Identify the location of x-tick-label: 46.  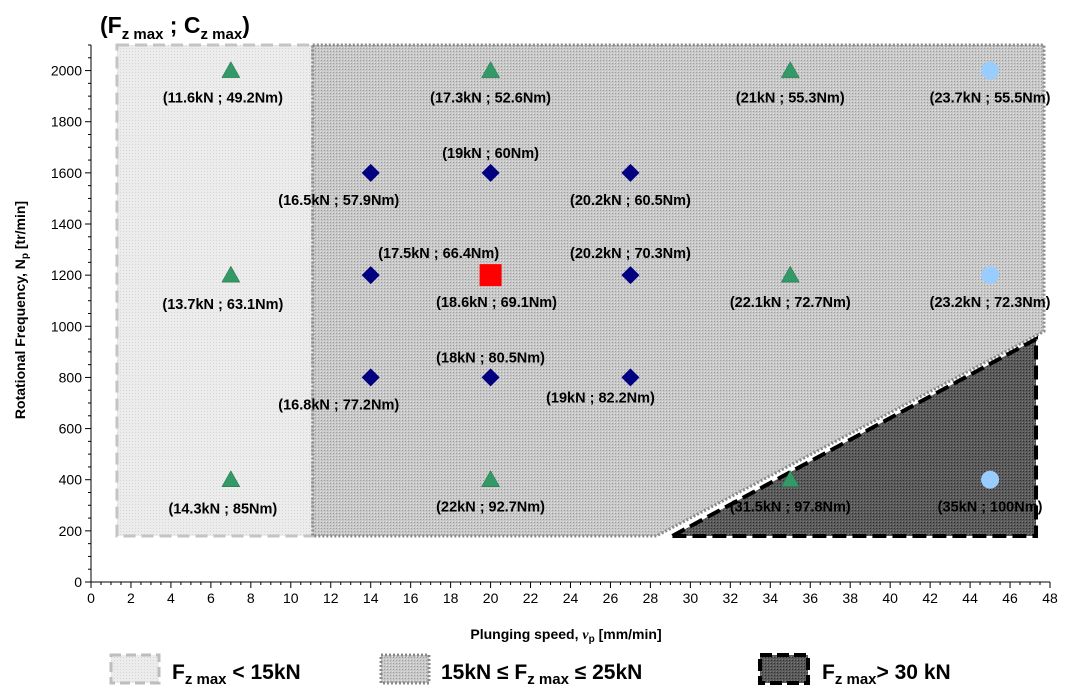
(1010, 598).